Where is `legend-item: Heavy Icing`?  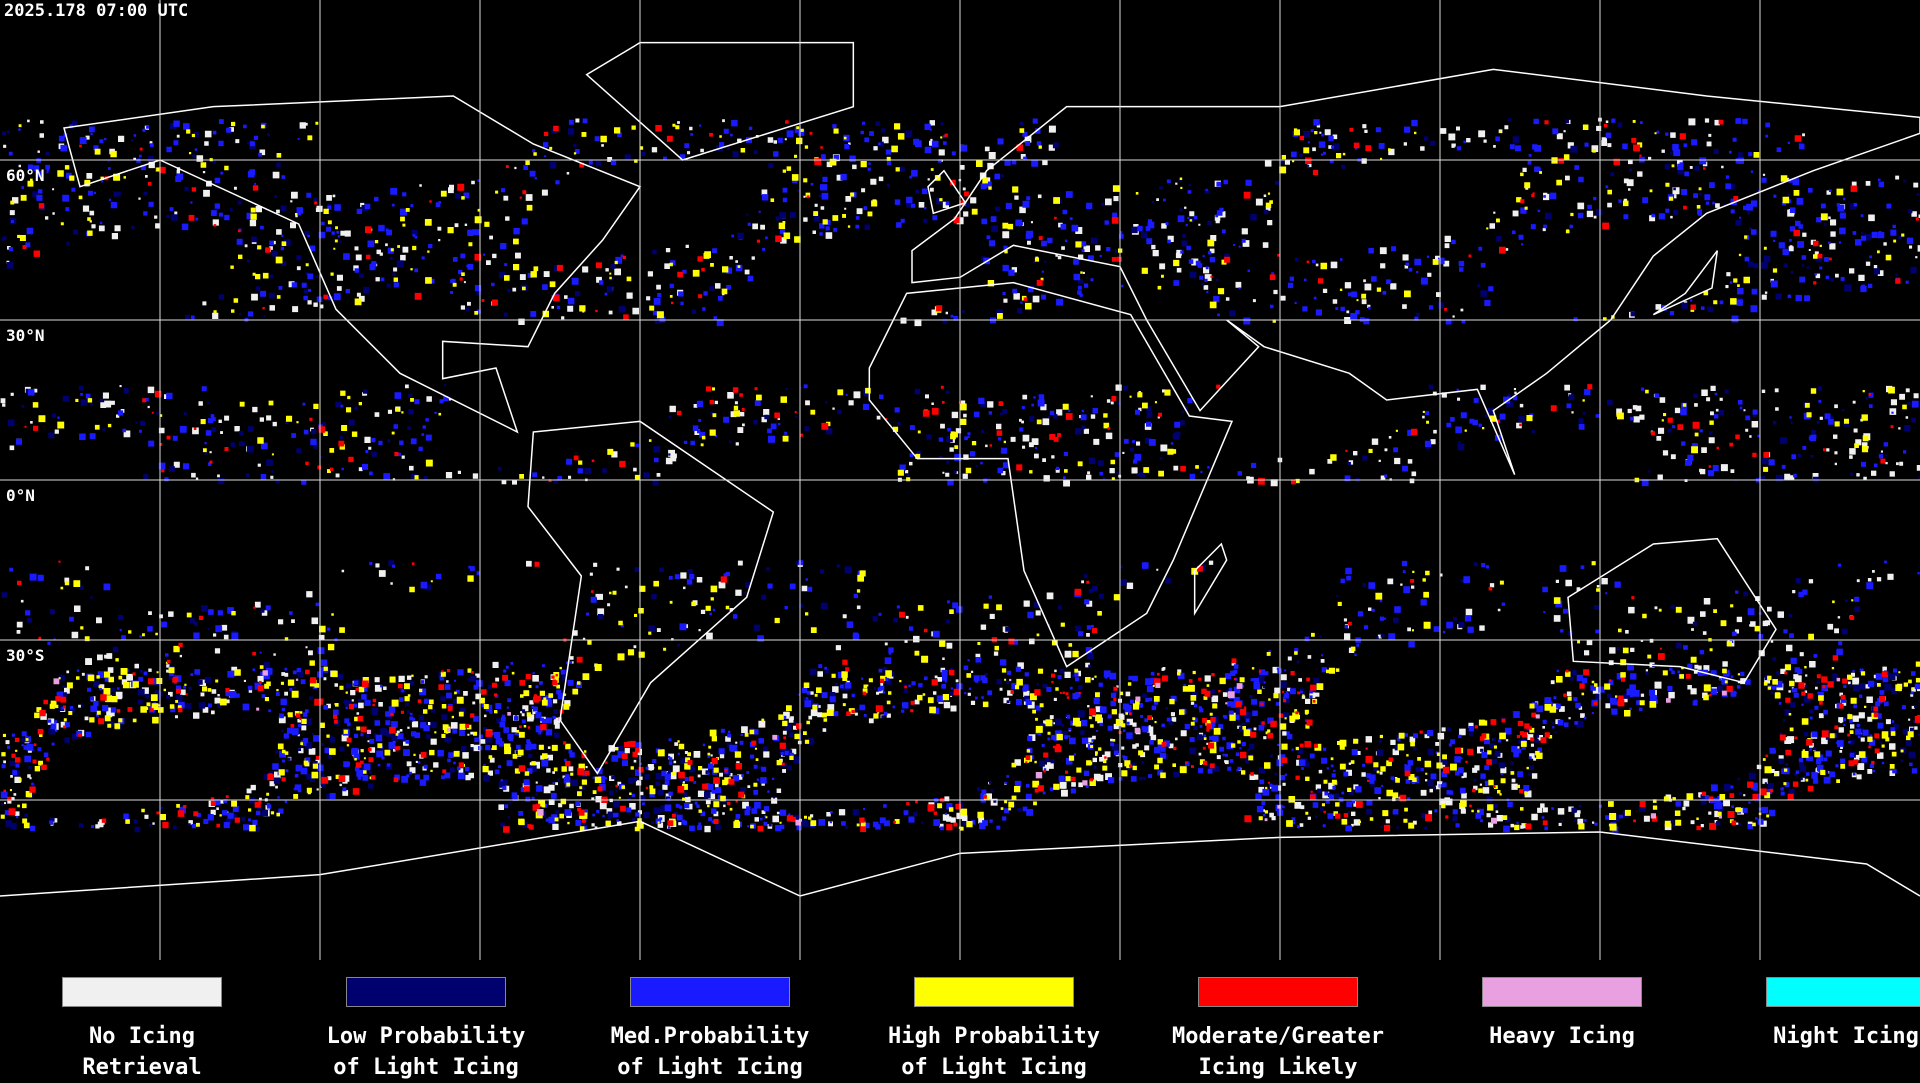 legend-item: Heavy Icing is located at coordinates (1562, 1014).